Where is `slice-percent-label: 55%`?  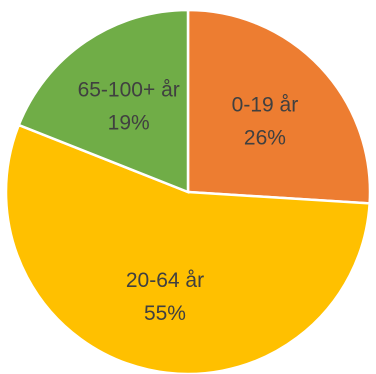 slice-percent-label: 55% is located at coordinates (165, 313).